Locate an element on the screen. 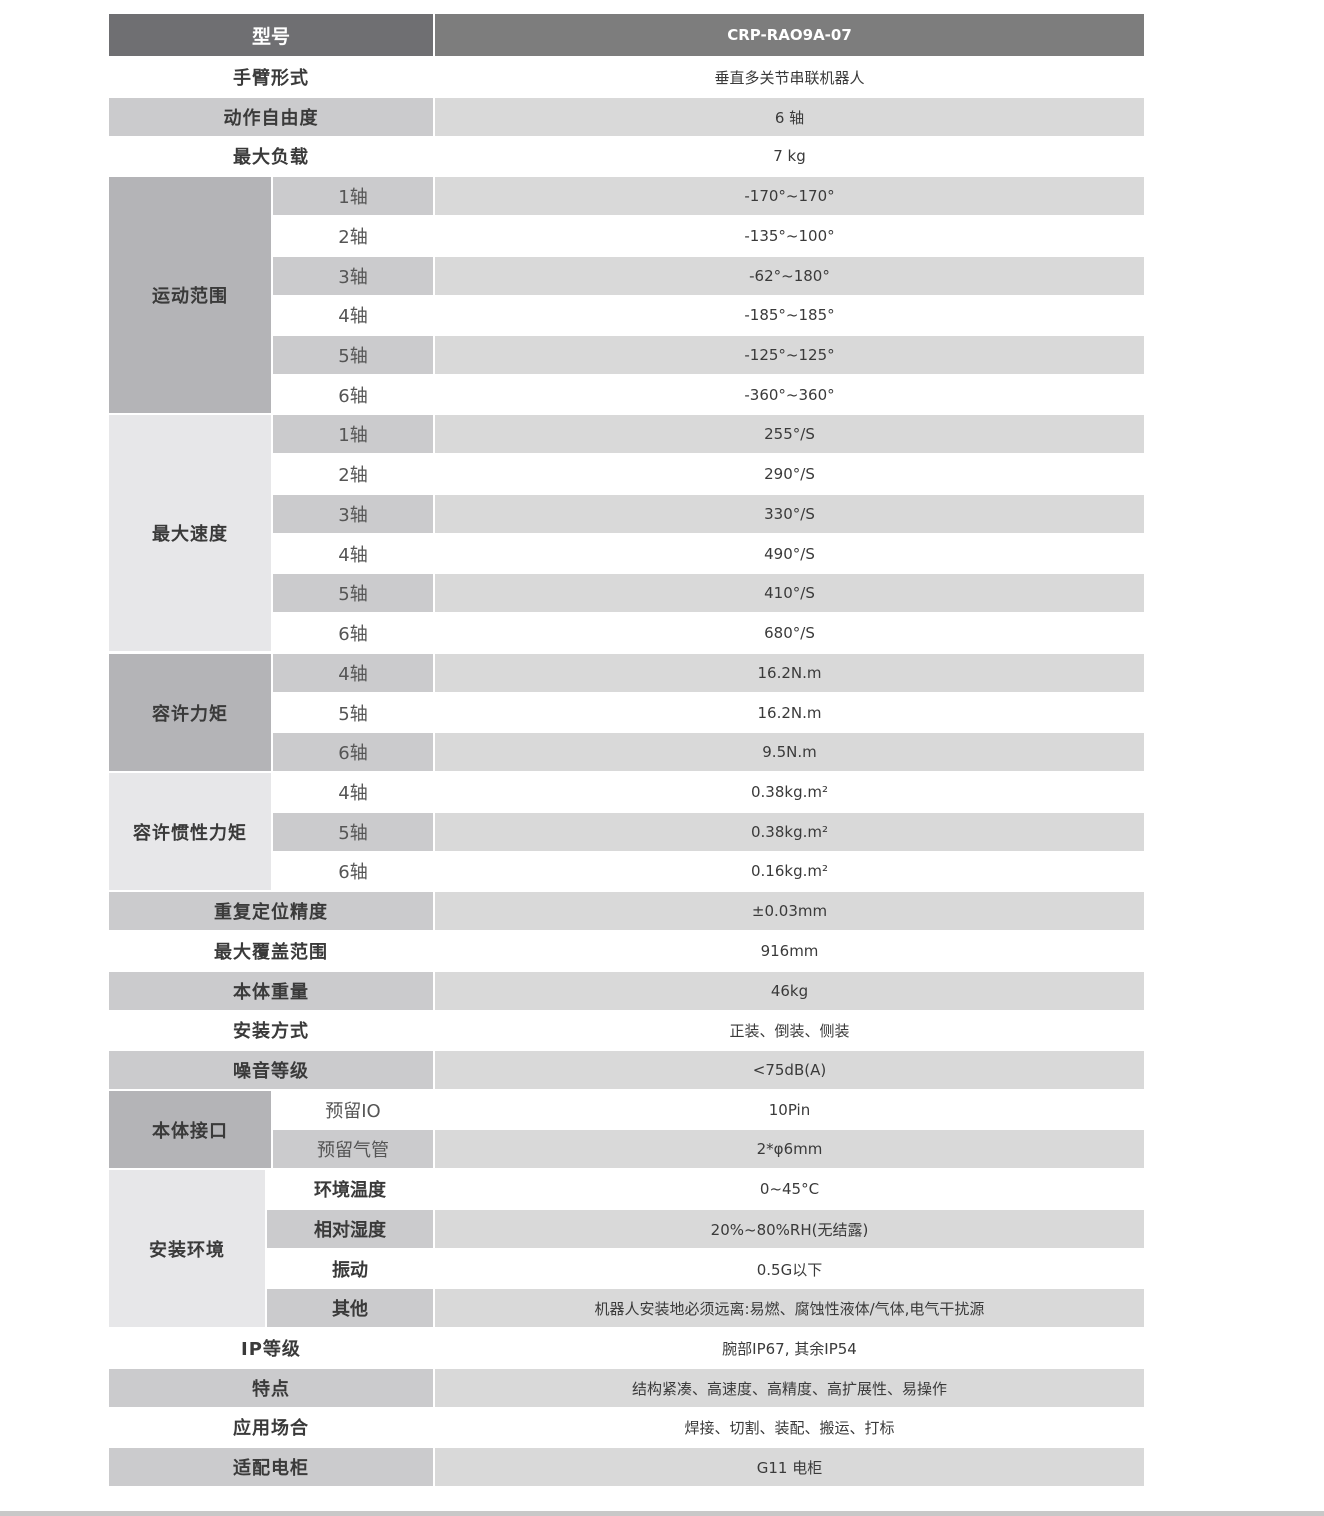 The height and width of the screenshot is (1516, 1324). sub-label: 环境温度 is located at coordinates (350, 1190).